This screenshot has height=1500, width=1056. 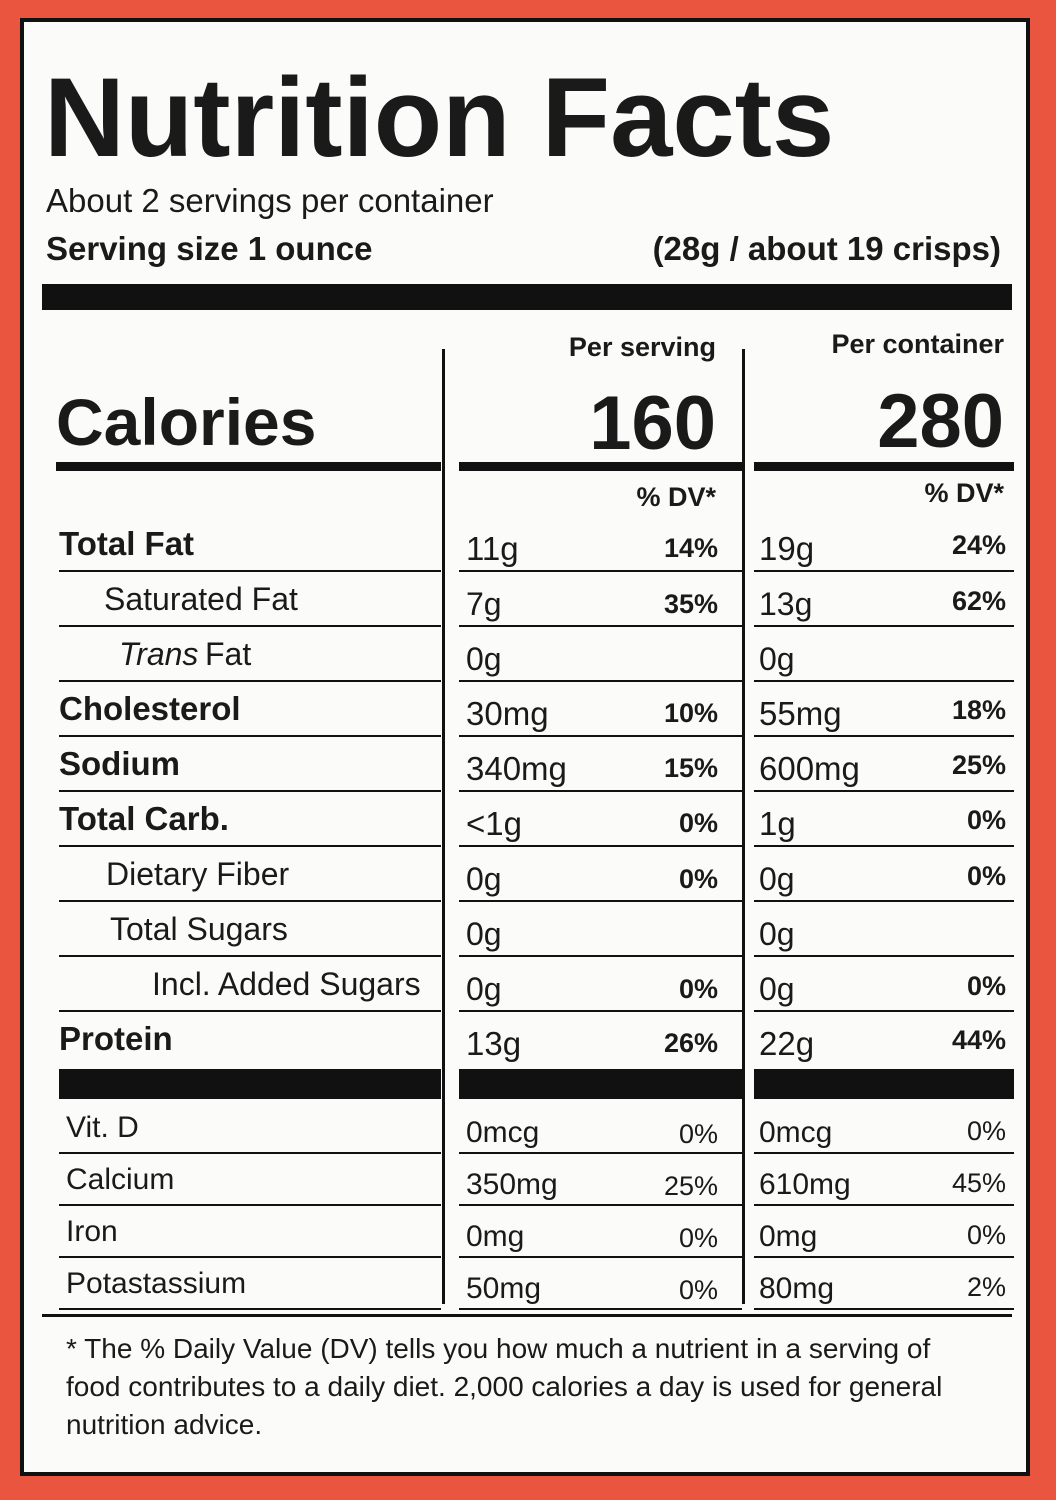 What do you see at coordinates (978, 1183) in the screenshot?
I see `daily-value: 45%` at bounding box center [978, 1183].